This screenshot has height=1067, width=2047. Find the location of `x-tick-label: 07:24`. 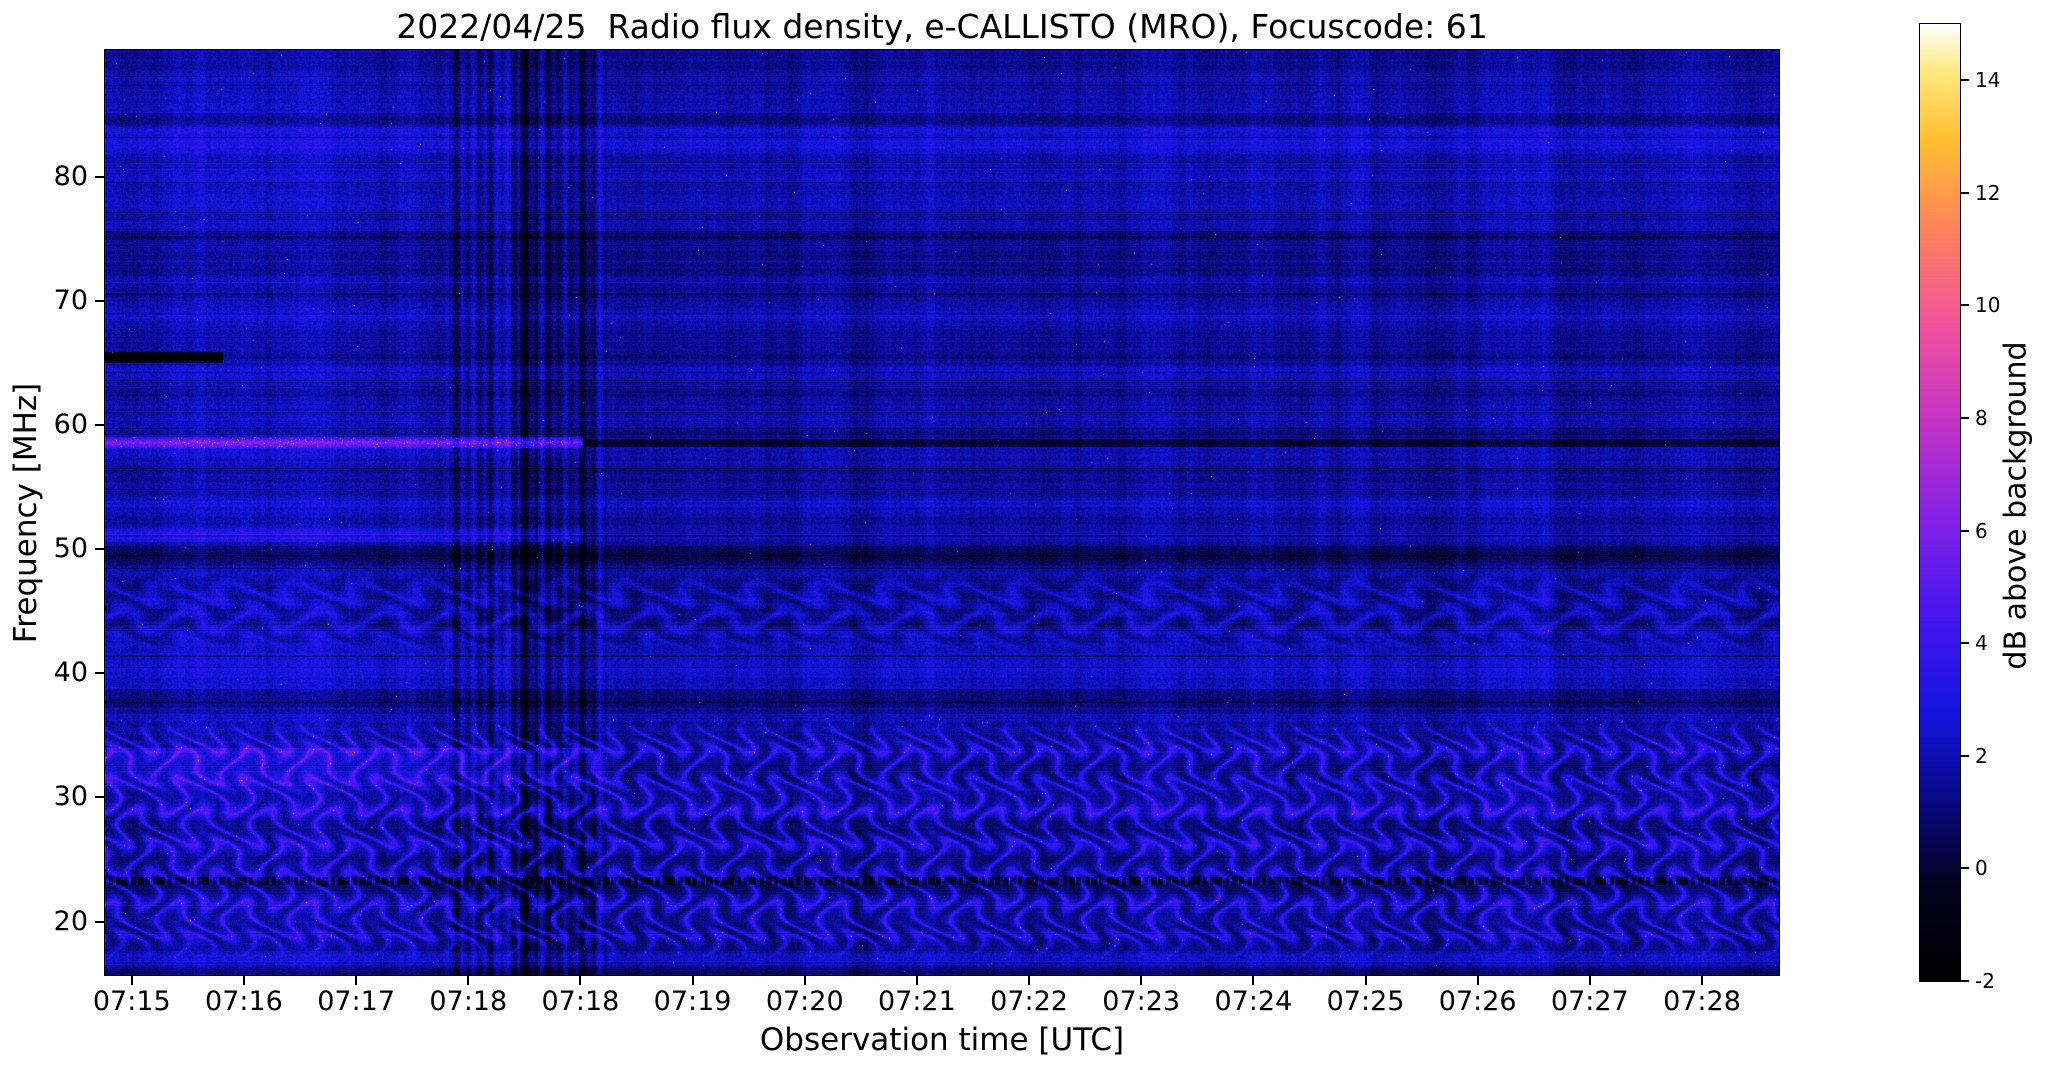

x-tick-label: 07:24 is located at coordinates (1253, 1001).